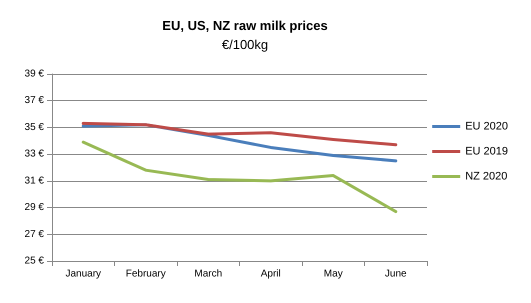  Describe the element at coordinates (34, 234) in the screenshot. I see `y-tick-label: 27 €` at that location.